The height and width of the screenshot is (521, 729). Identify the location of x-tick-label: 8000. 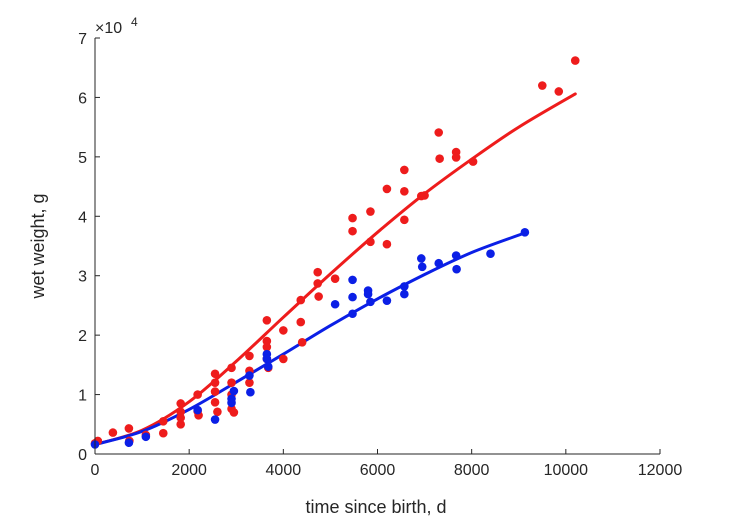
(472, 470).